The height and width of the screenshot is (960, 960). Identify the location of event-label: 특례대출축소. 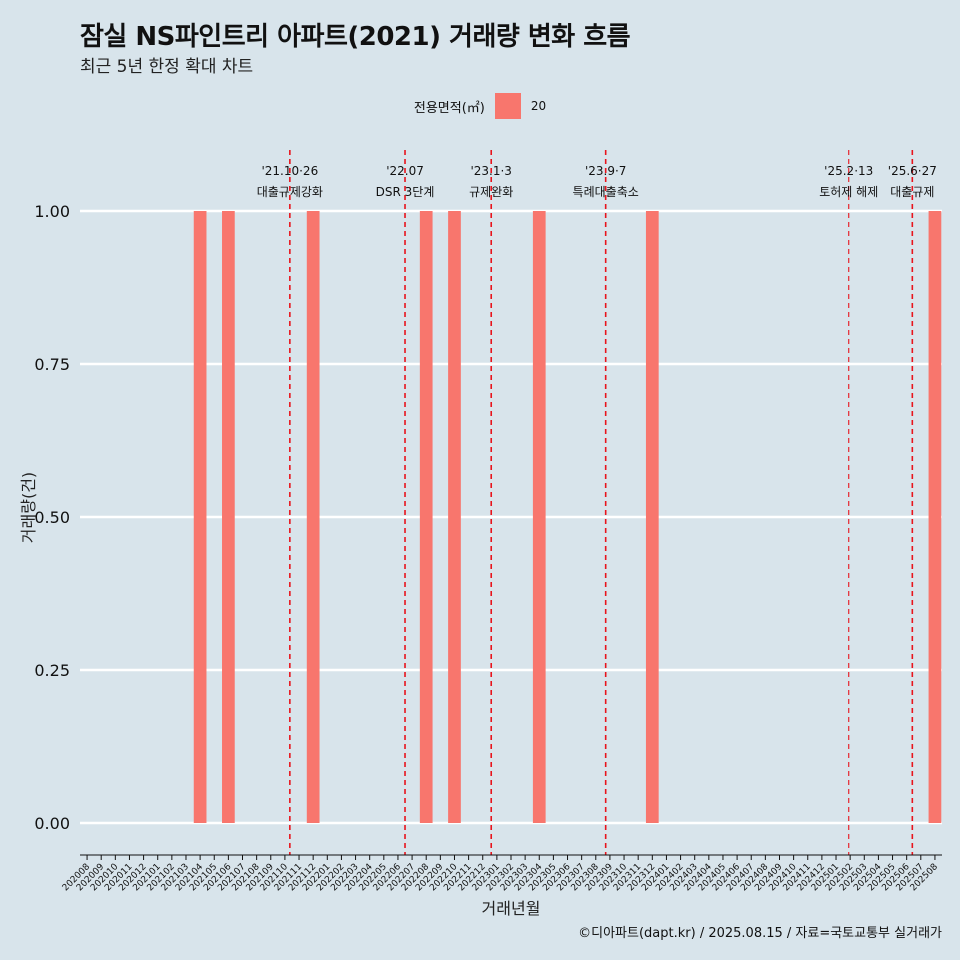
(606, 192).